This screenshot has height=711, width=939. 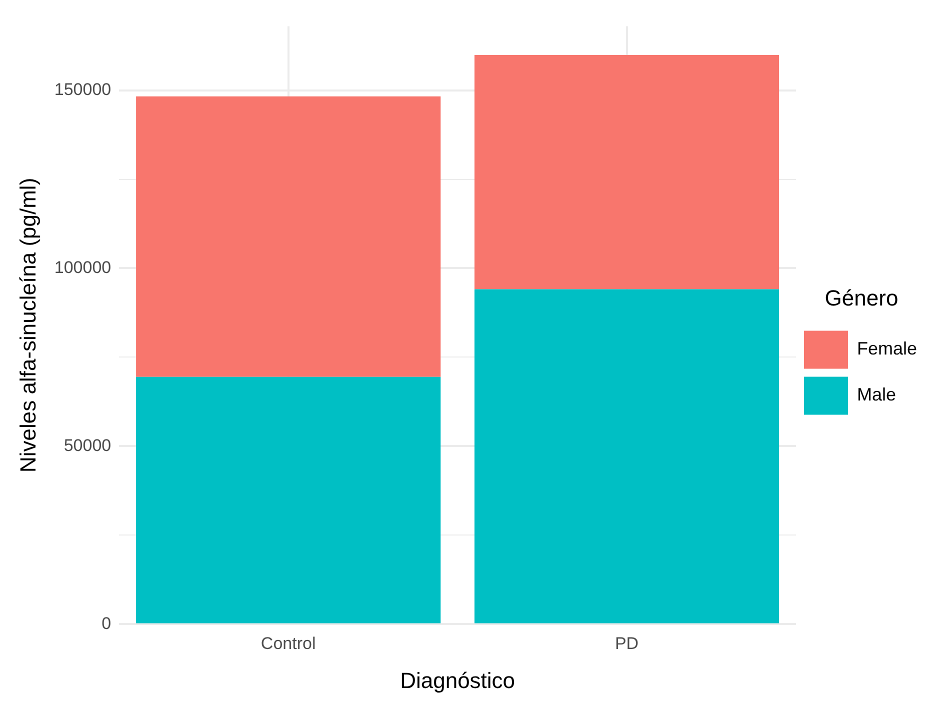 What do you see at coordinates (88, 445) in the screenshot?
I see `y-tick-label: 50000` at bounding box center [88, 445].